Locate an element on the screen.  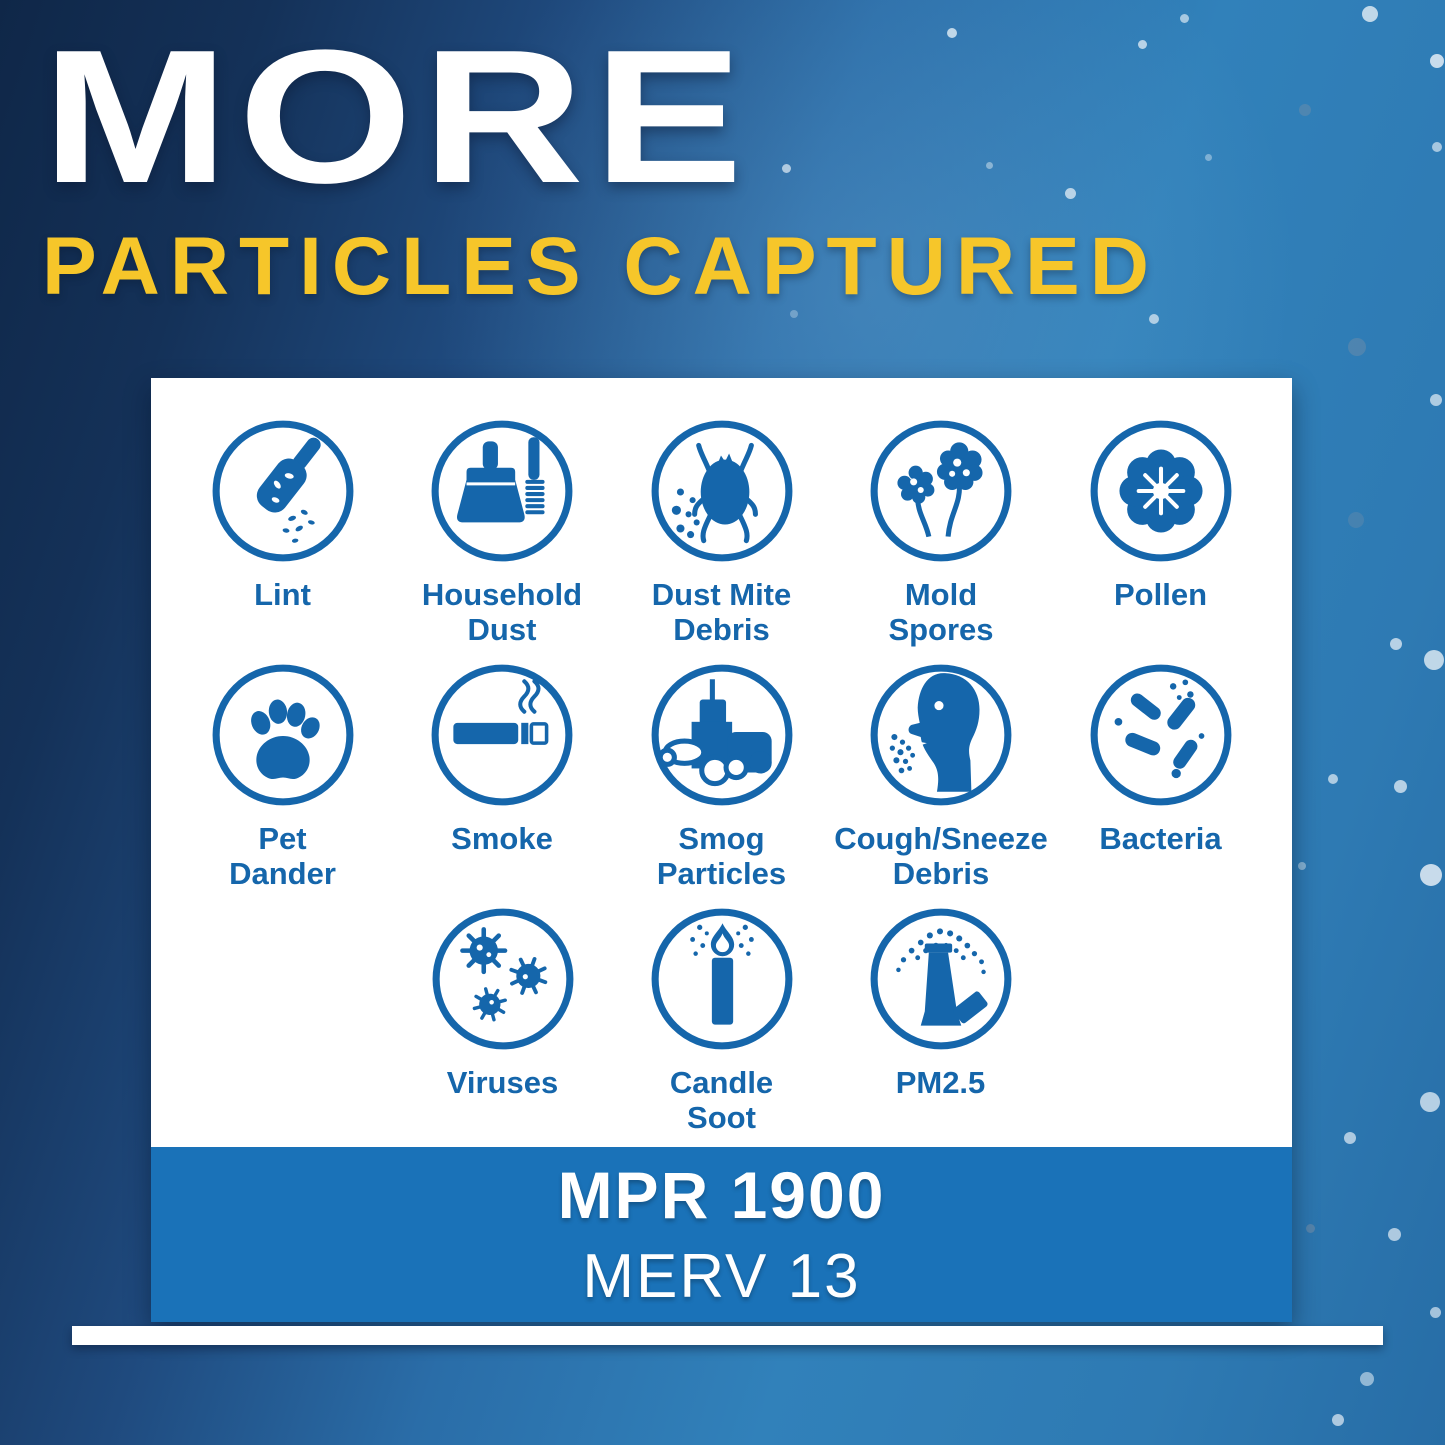
particle-item-bacteria: Bacteria is located at coordinates (1160, 775).